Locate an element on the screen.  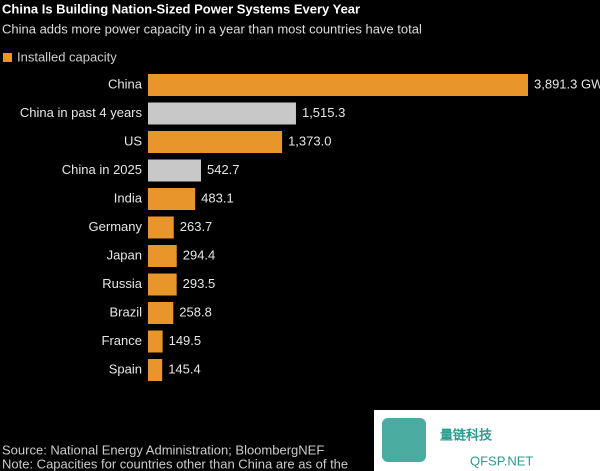
value-label: 1,515.3 is located at coordinates (323, 112).